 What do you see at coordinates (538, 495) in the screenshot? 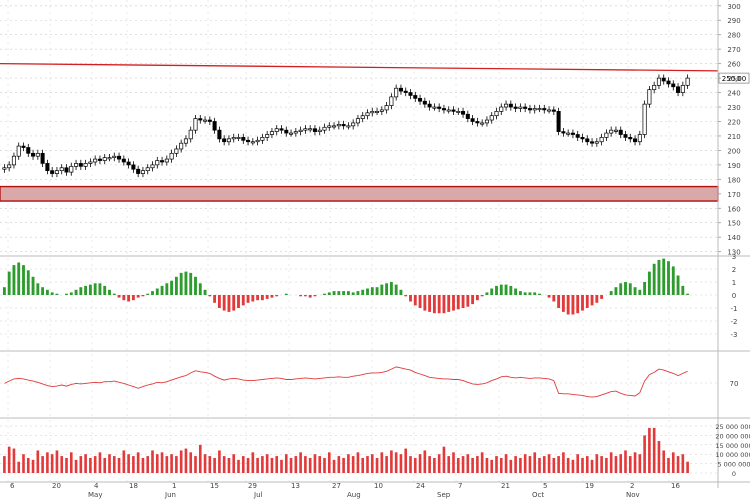
I see `month-tick-label: Oct` at bounding box center [538, 495].